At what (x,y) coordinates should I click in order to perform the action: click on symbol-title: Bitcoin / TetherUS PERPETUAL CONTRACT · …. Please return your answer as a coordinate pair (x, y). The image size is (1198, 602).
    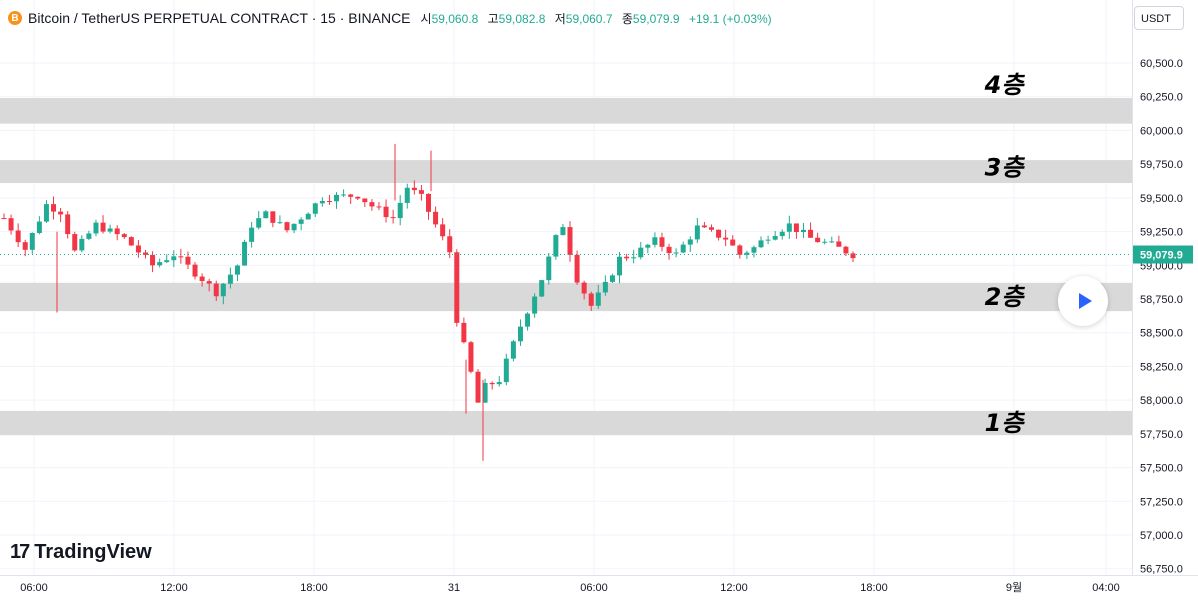
    Looking at the image, I should click on (219, 18).